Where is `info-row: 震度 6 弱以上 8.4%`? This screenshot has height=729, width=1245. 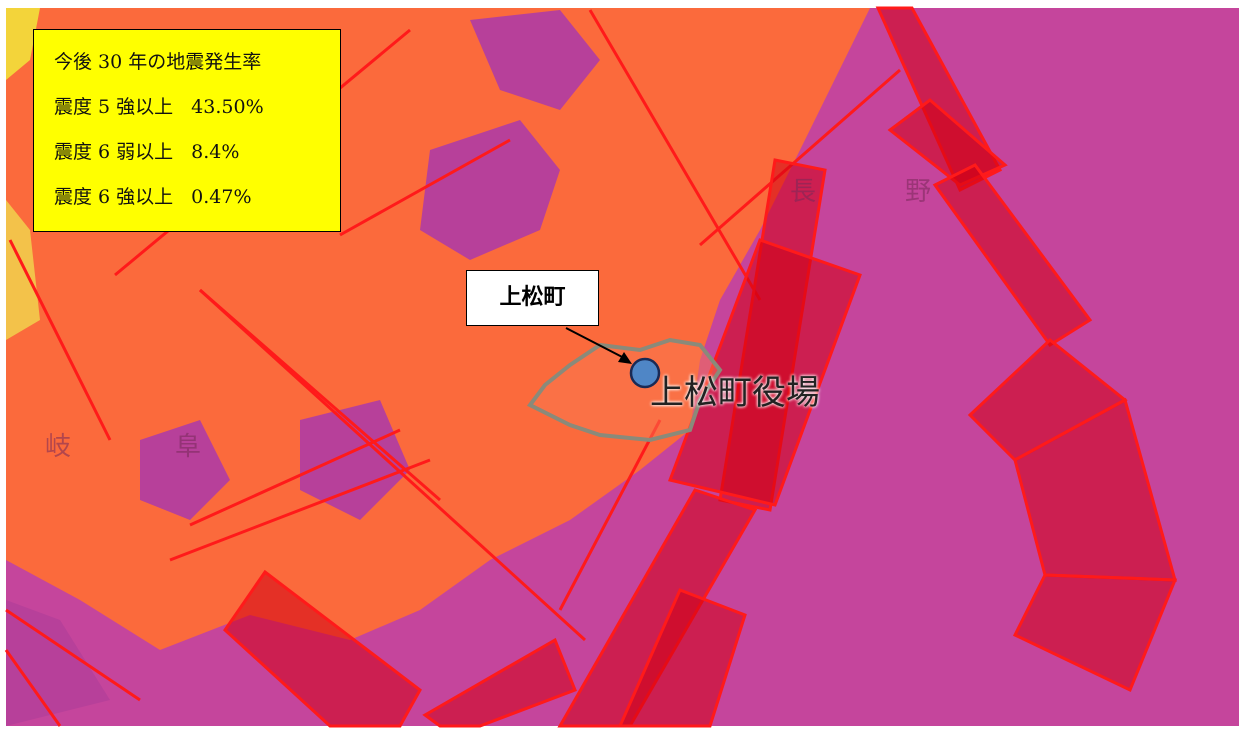
info-row: 震度 6 弱以上 8.4% is located at coordinates (197, 156).